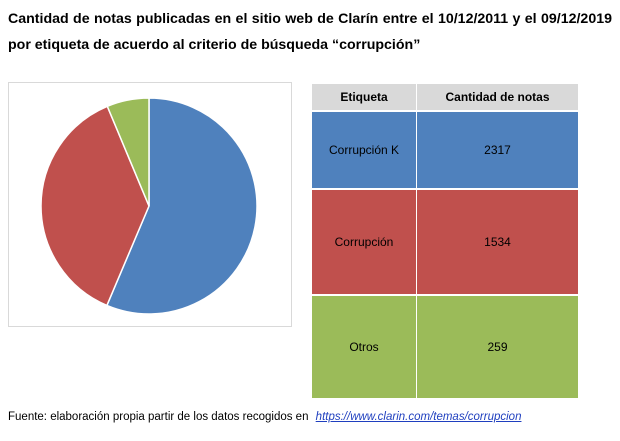  Describe the element at coordinates (128, 152) in the screenshot. I see `pie-slice-otros` at that location.